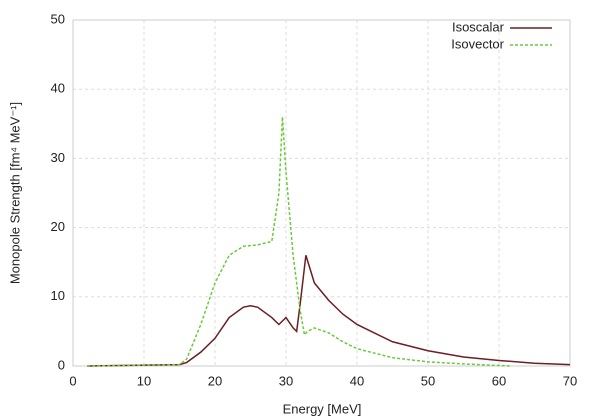 The height and width of the screenshot is (420, 599). I want to click on y-tick-label: 0, so click(61, 364).